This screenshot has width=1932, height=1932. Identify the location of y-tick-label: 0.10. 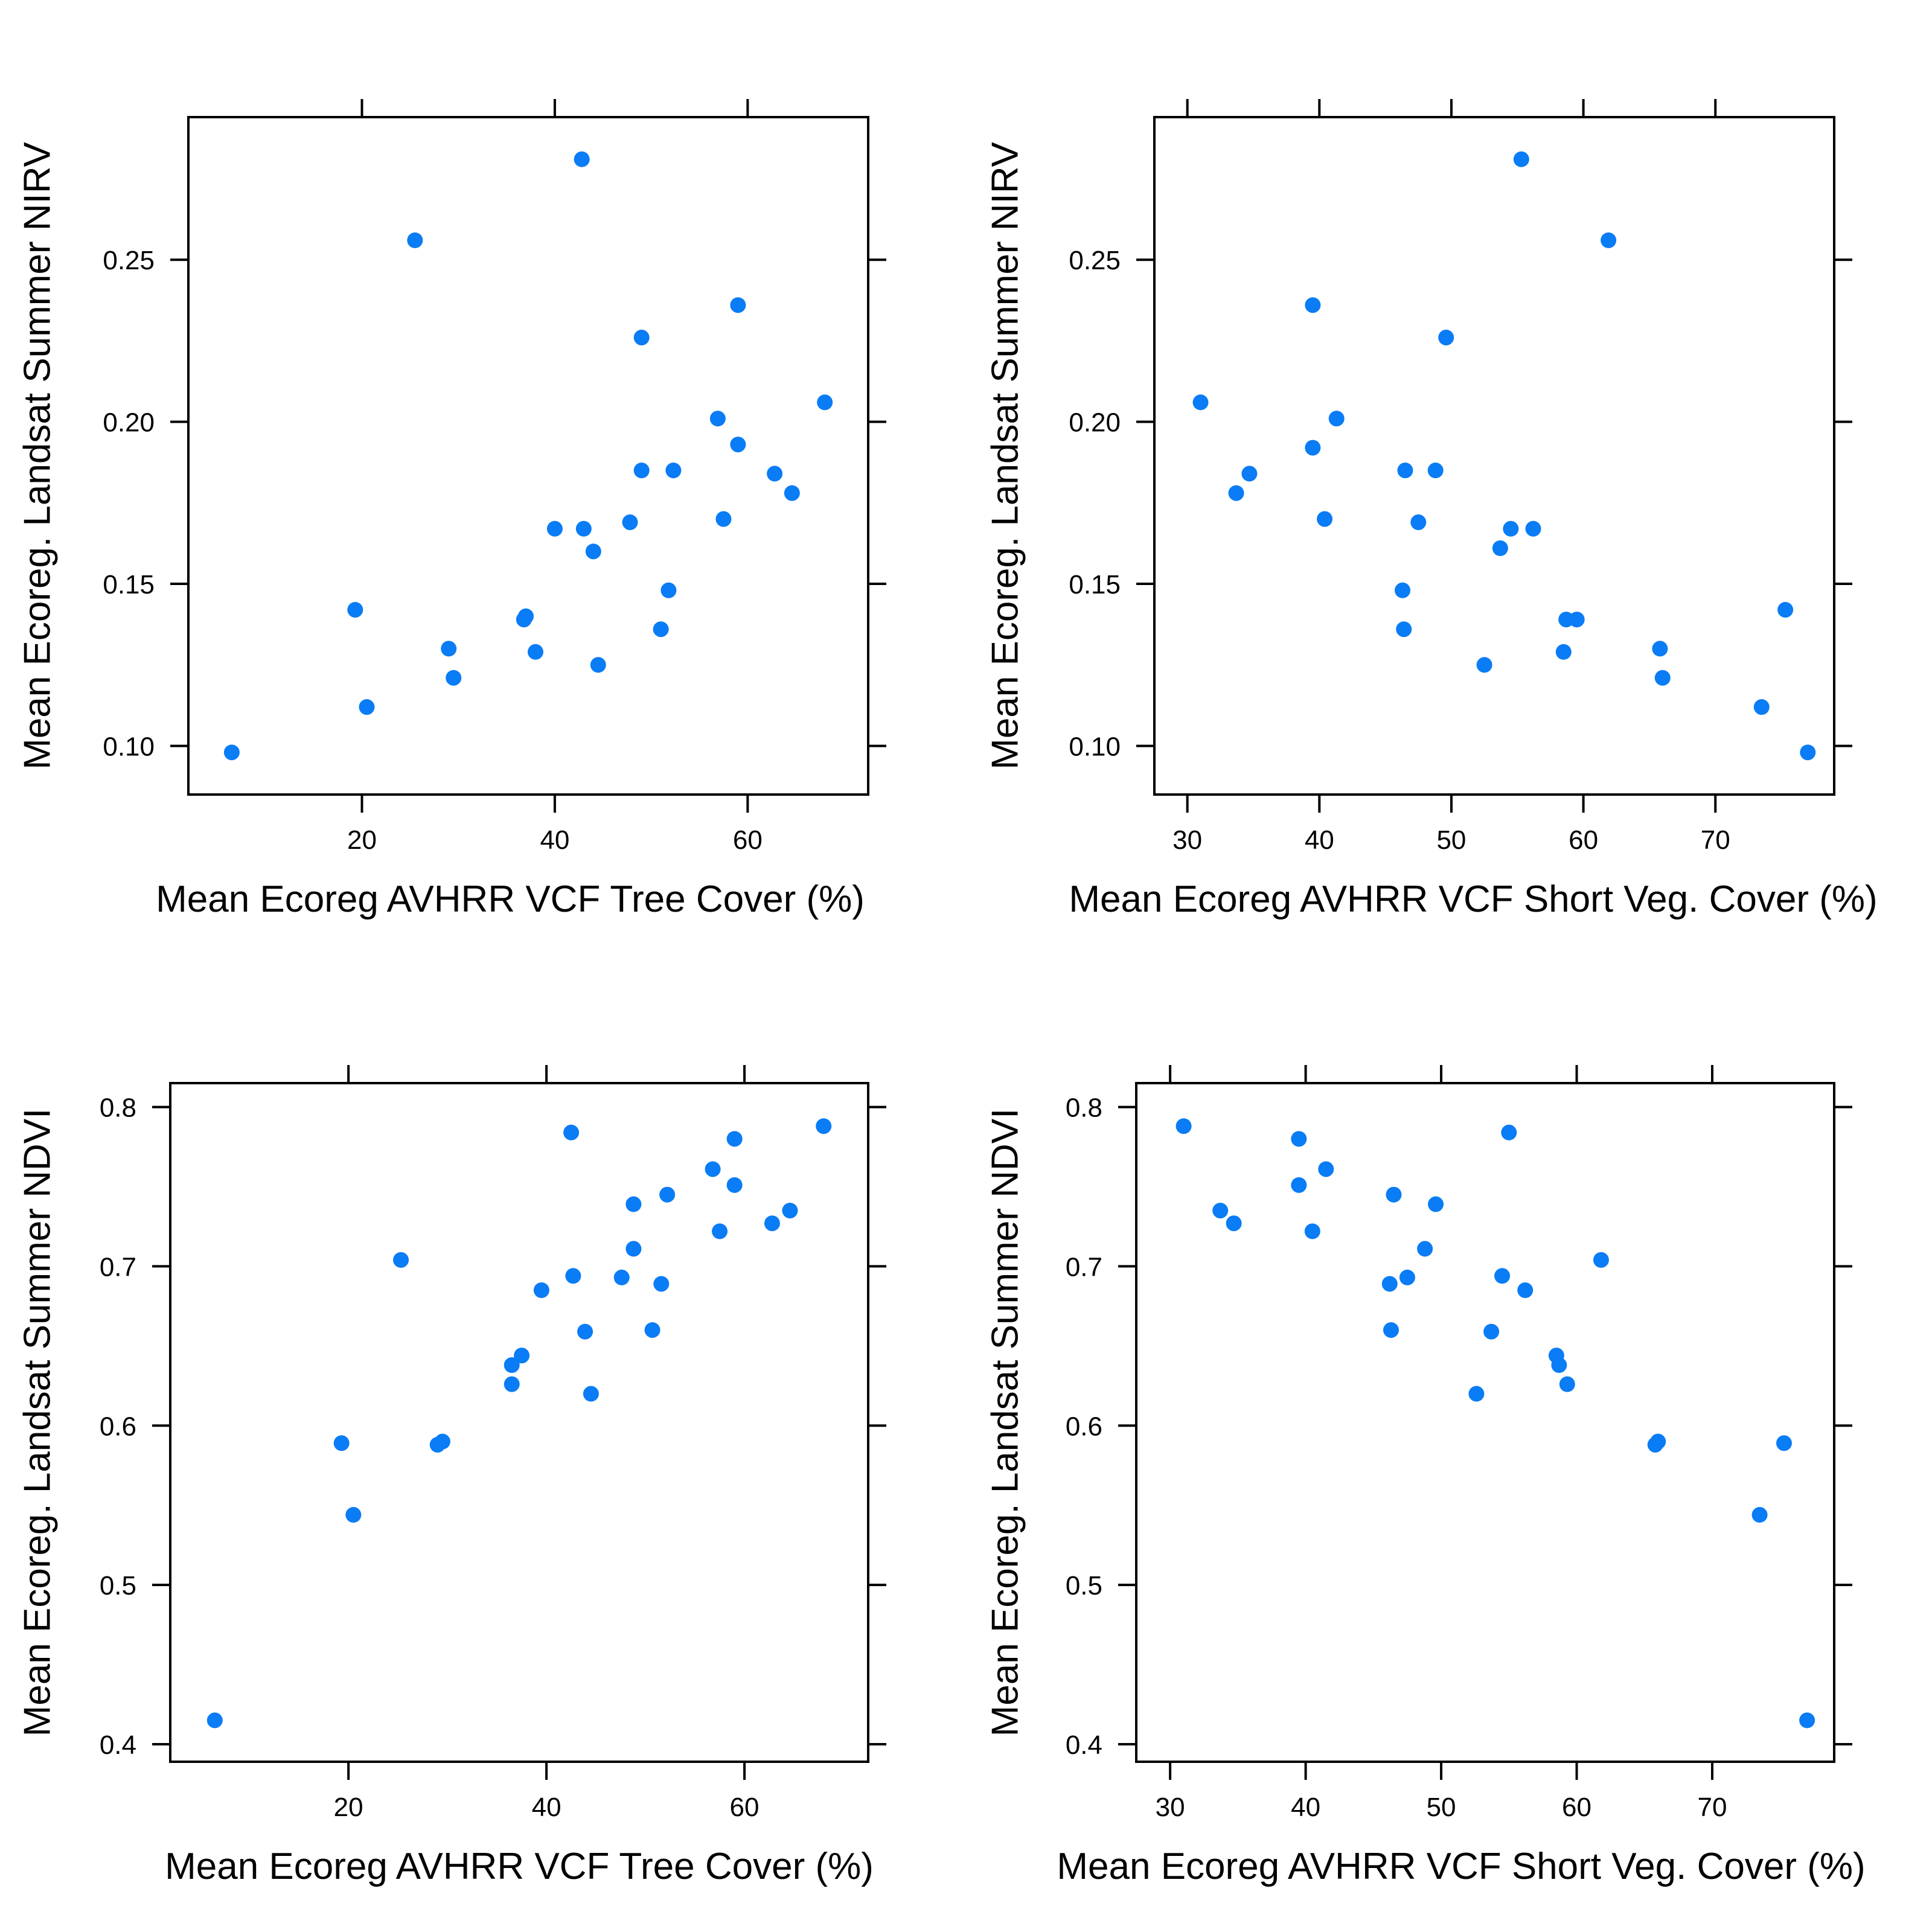
(1095, 747).